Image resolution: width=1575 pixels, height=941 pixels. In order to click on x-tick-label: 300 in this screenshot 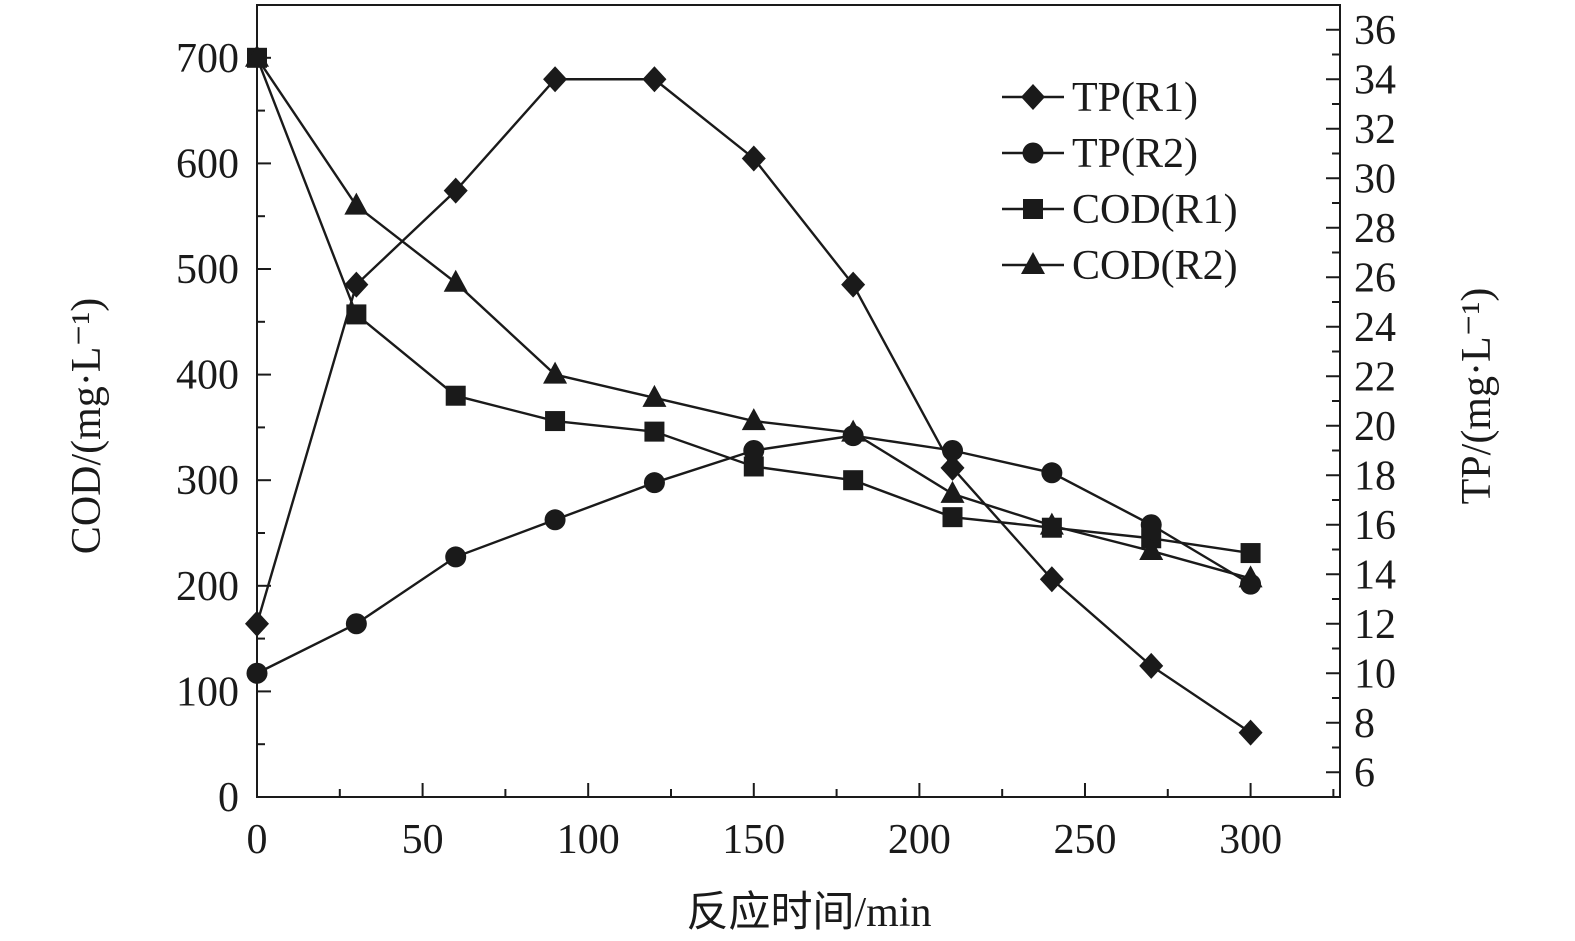, I will do `click(1250, 840)`.